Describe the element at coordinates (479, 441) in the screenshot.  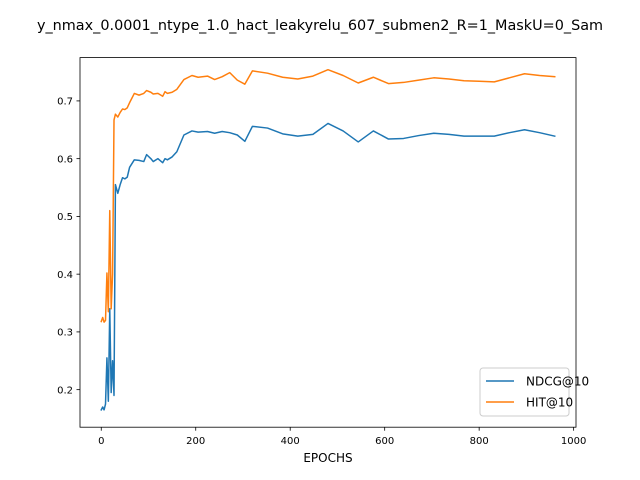
I see `x-tick-label: 800` at that location.